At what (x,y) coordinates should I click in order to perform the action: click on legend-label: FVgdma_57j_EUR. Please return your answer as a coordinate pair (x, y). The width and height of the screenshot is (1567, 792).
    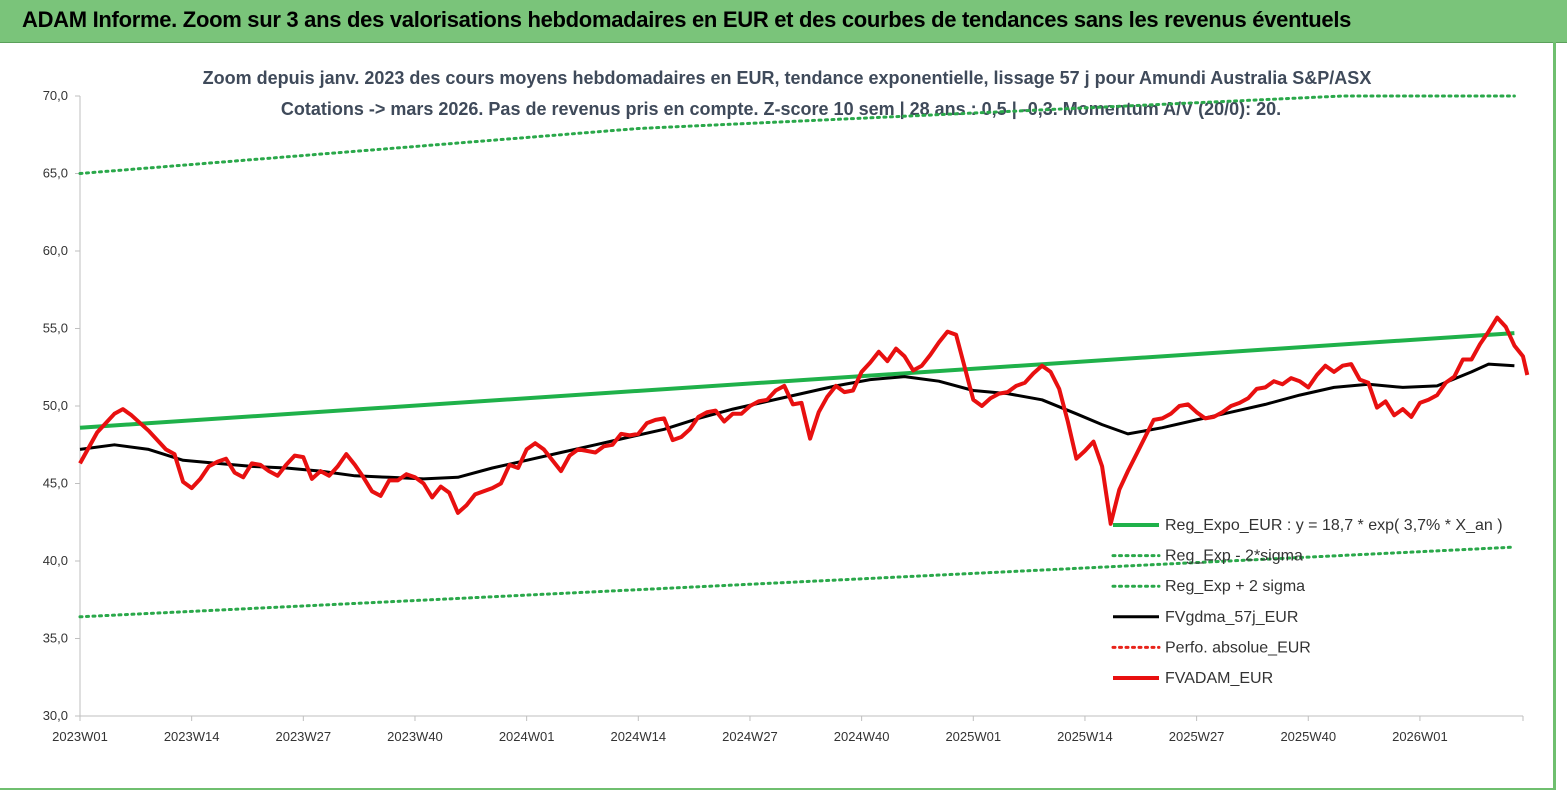
    Looking at the image, I should click on (1231, 617).